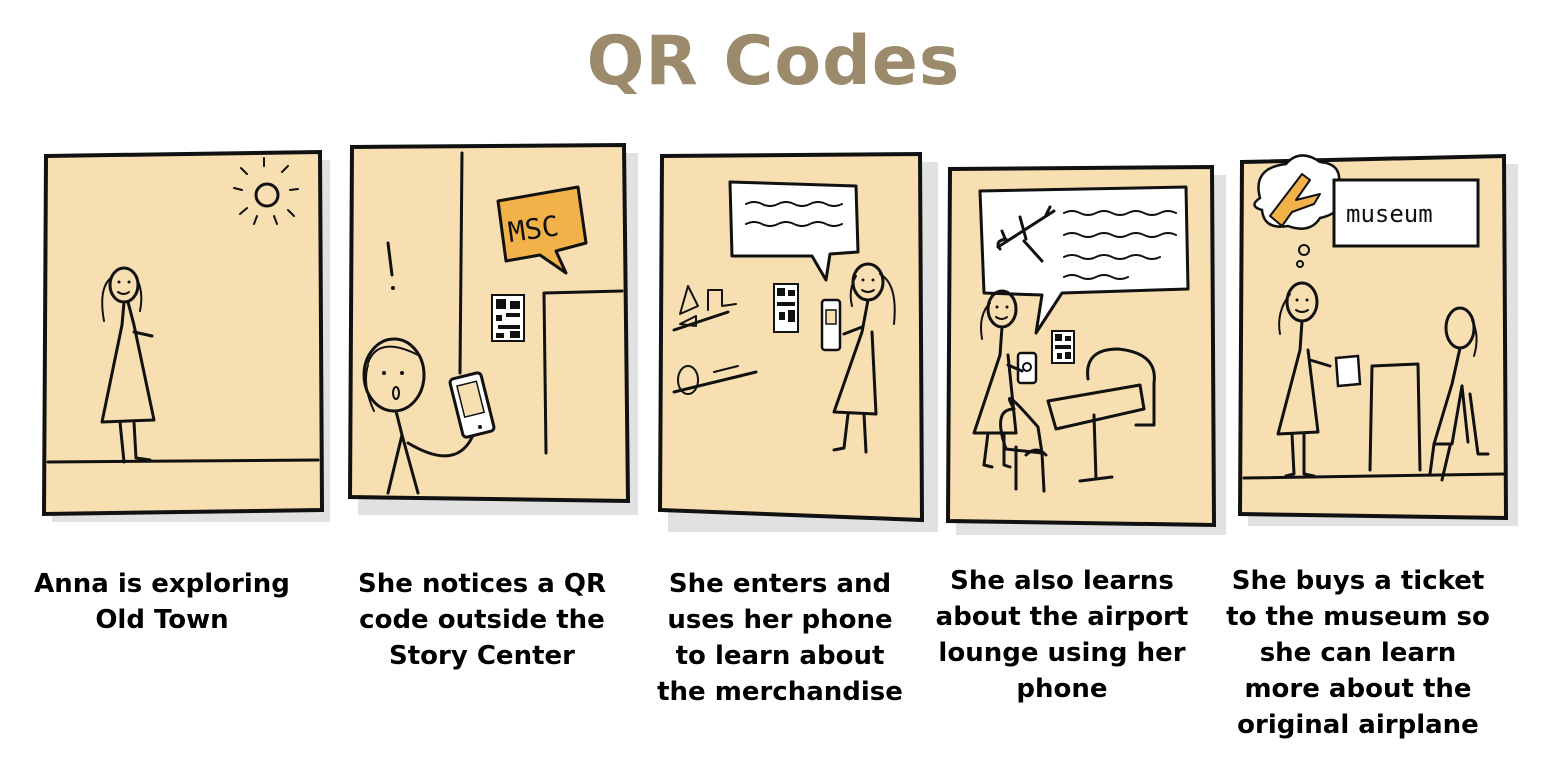  I want to click on seated-clerk-figure, so click(1459, 394).